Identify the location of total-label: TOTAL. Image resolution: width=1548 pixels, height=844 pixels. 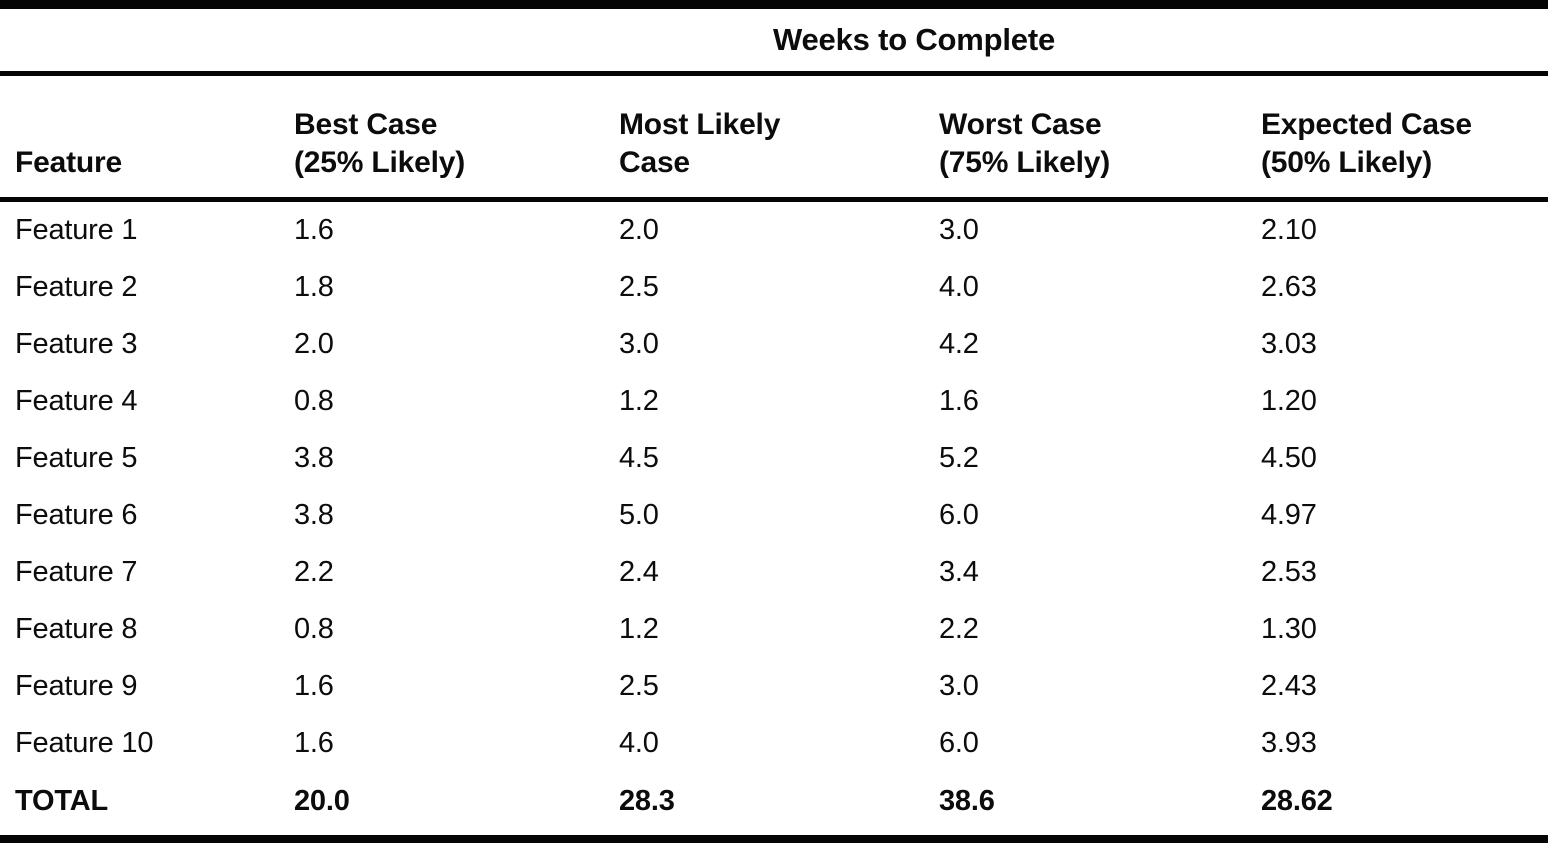
(61, 801).